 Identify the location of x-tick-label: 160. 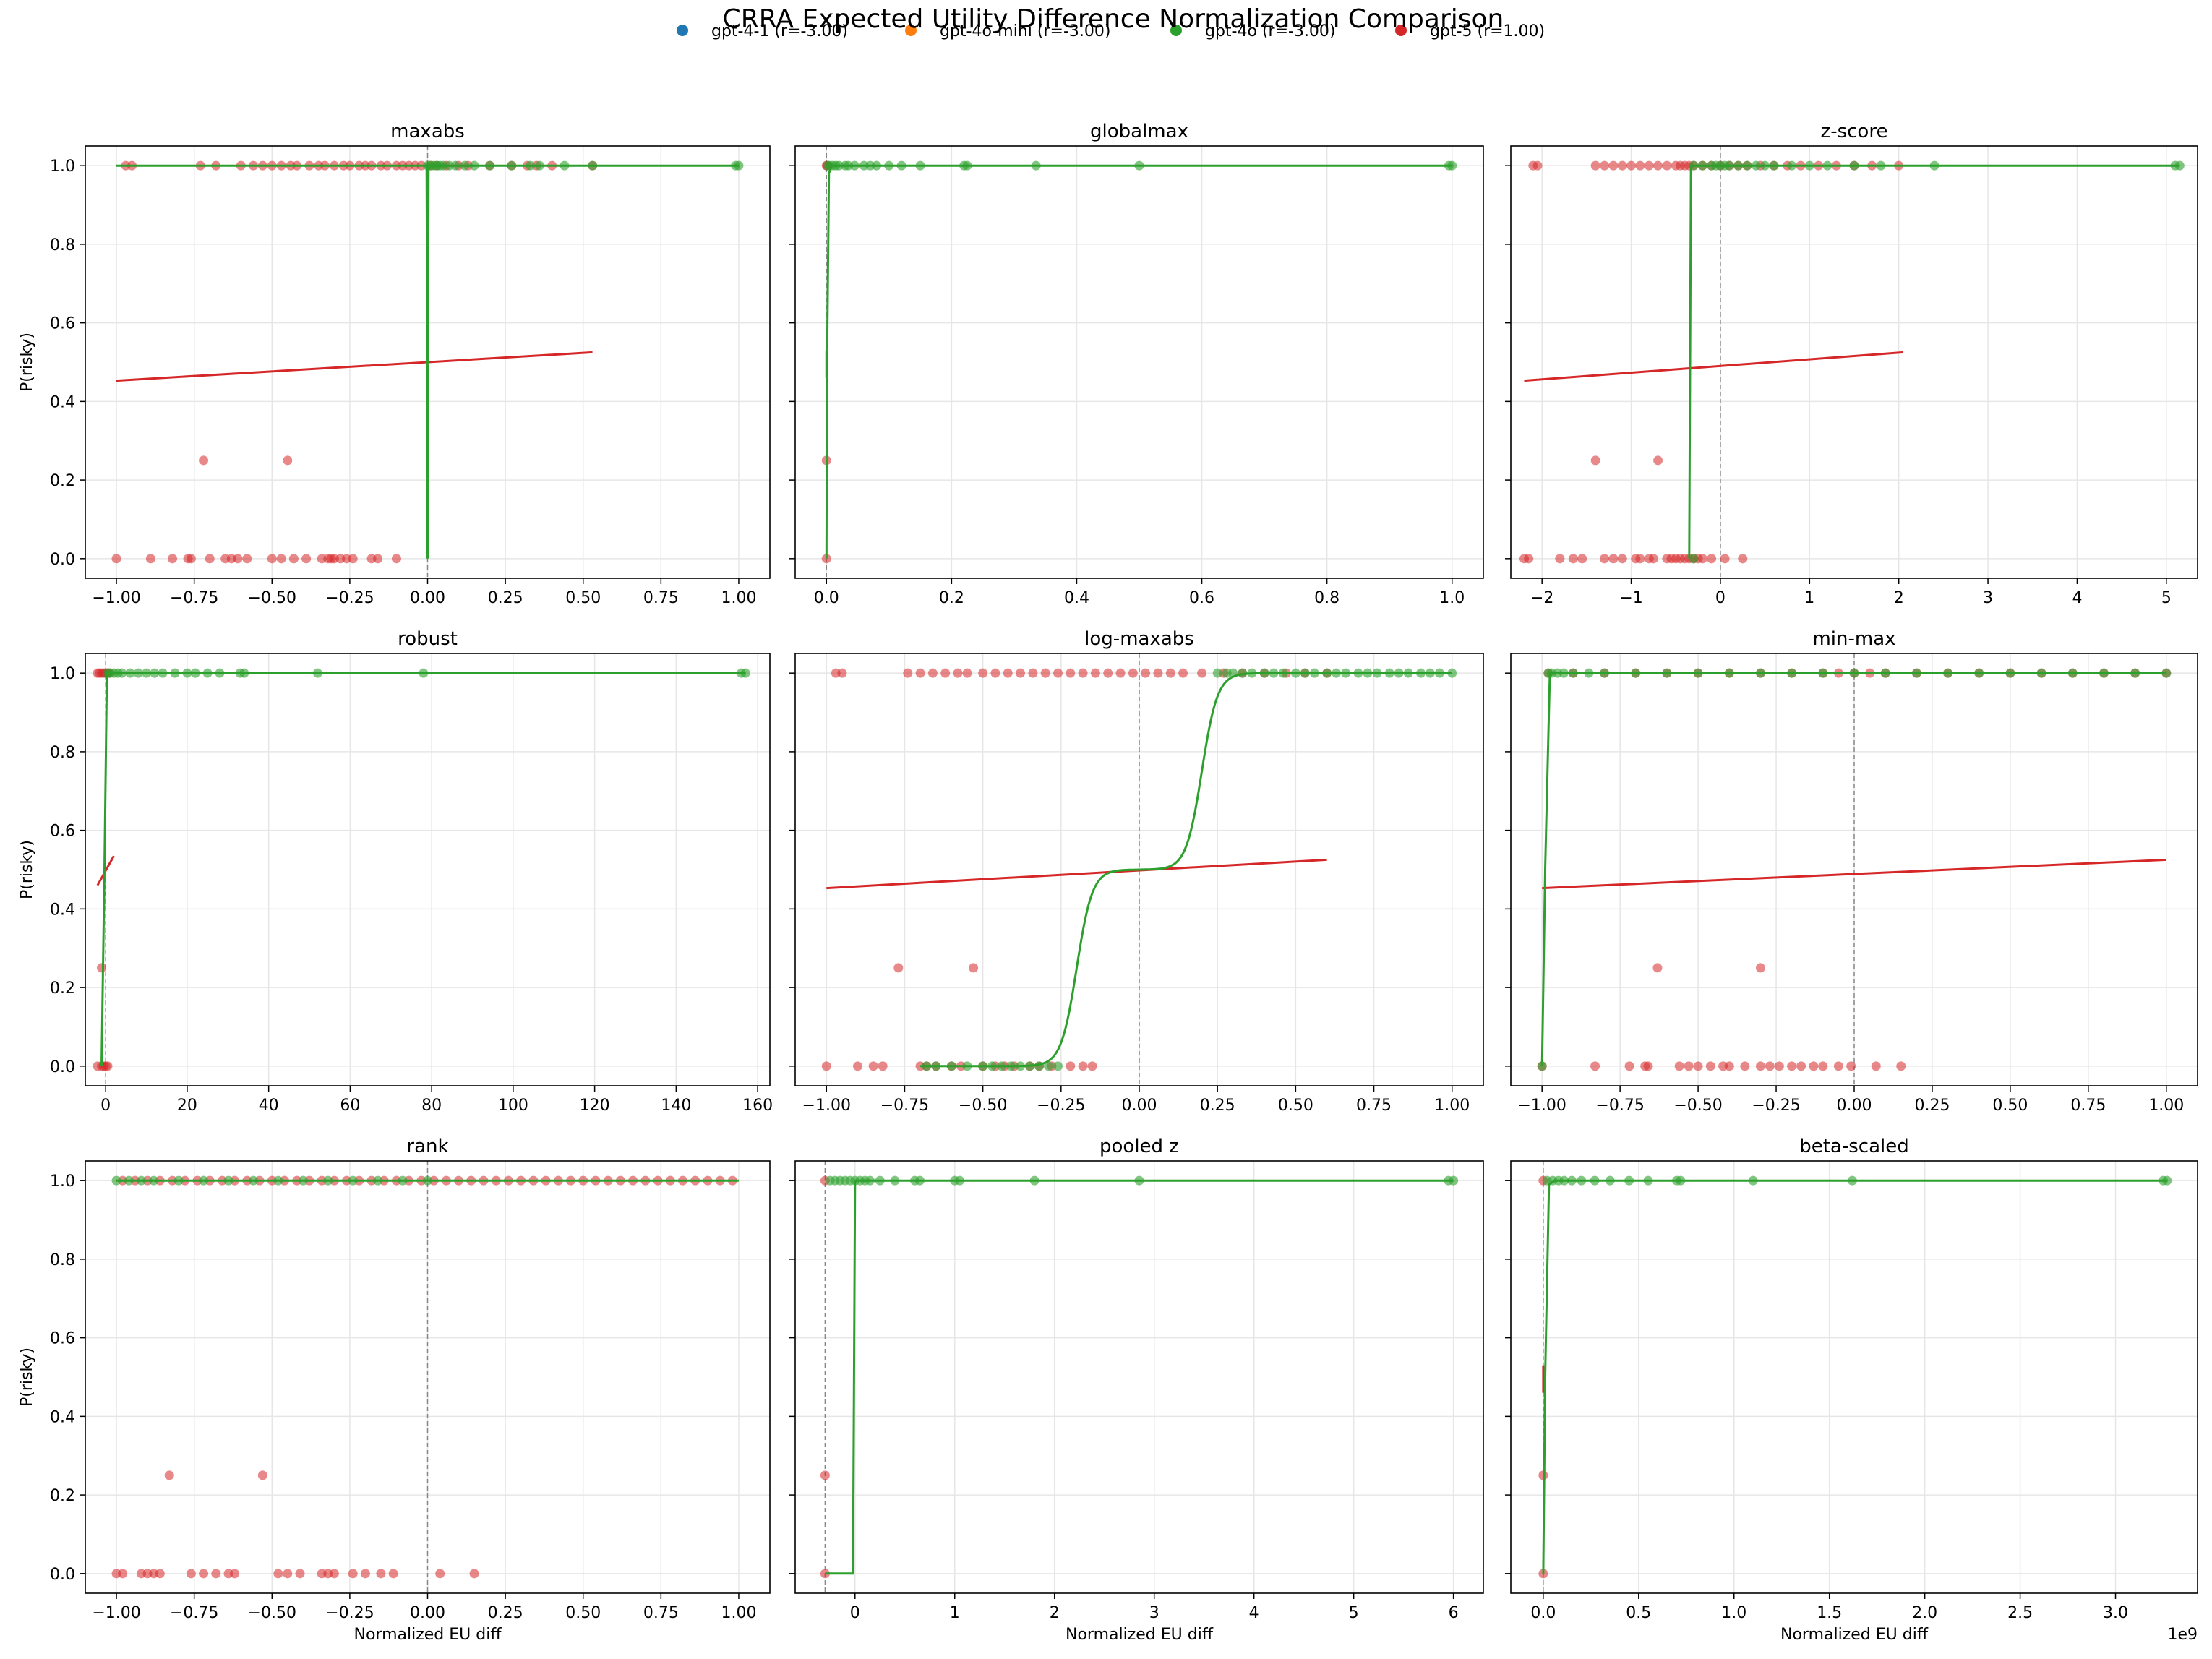
(758, 1106).